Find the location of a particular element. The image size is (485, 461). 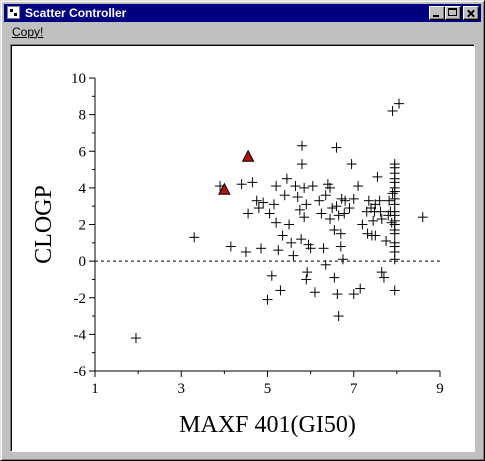

y-axis-title: CLOGP is located at coordinates (44, 224).